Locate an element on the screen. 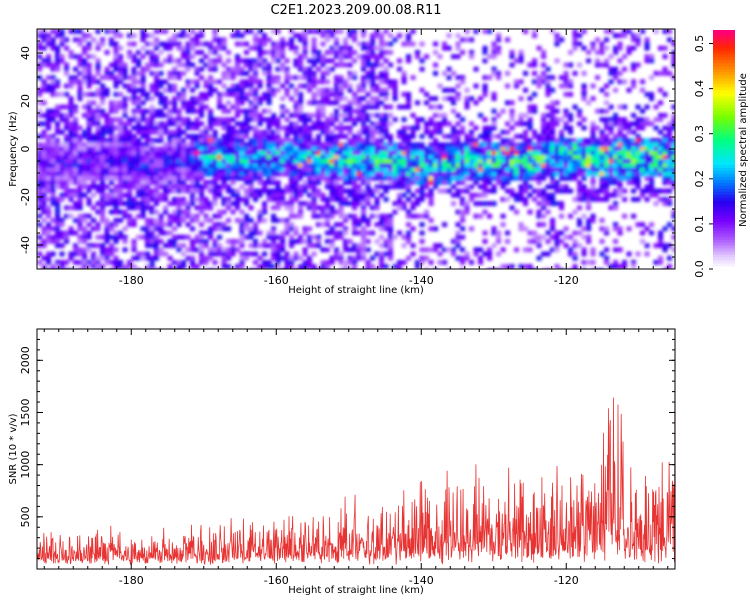 The image size is (750, 600). heatmap-ytick-label: 40 is located at coordinates (25, 53).